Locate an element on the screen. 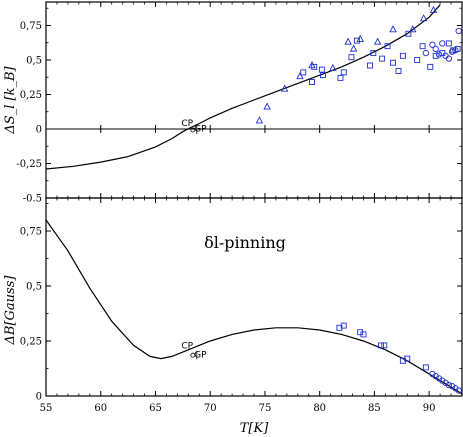 This screenshot has width=463, height=437. x-tick-label: 75 is located at coordinates (265, 408).